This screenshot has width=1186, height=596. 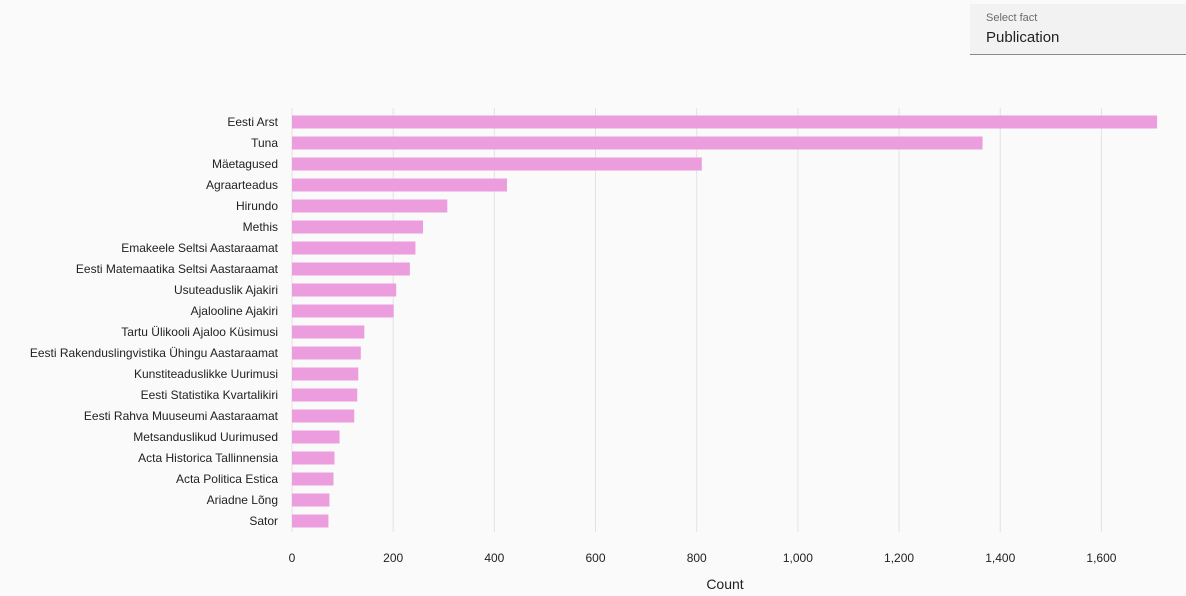 What do you see at coordinates (227, 479) in the screenshot?
I see `category-label: Acta Politica Estica` at bounding box center [227, 479].